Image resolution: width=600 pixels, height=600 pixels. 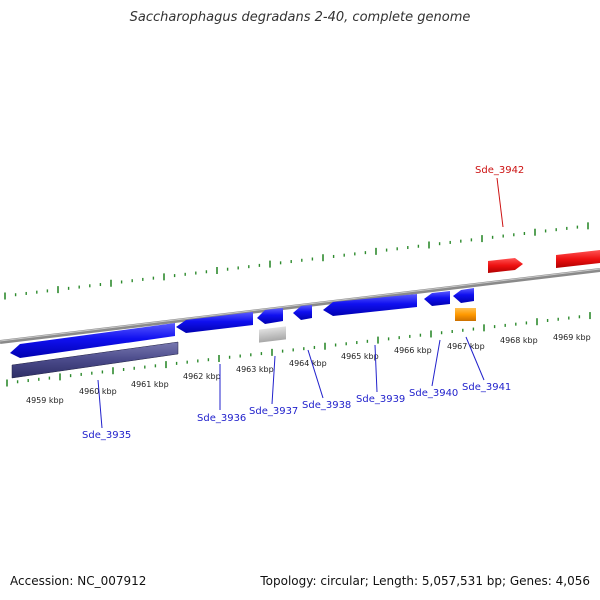 What do you see at coordinates (463, 295) in the screenshot?
I see `gene-sde-3941-arrow` at bounding box center [463, 295].